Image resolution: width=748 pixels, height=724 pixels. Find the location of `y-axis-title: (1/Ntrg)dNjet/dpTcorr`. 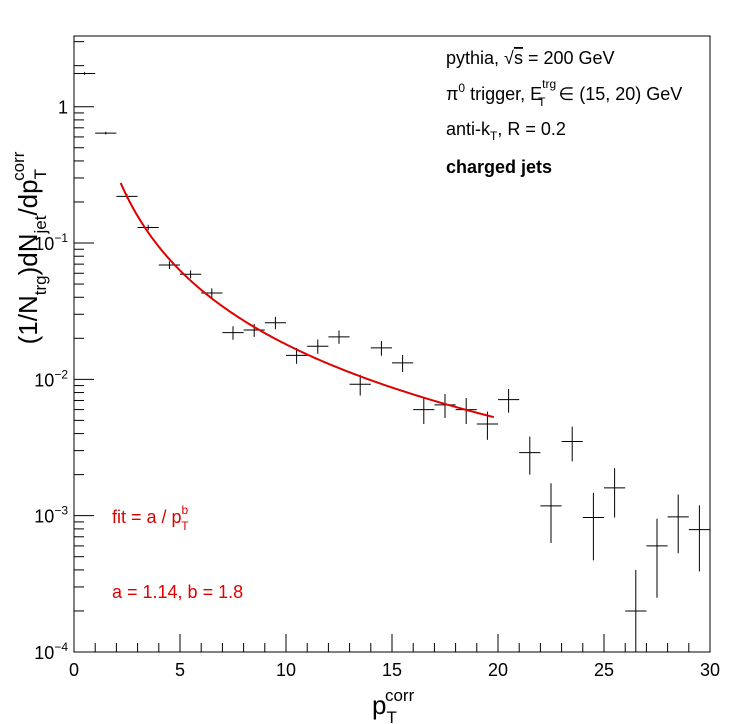

y-axis-title: (1/Ntrg)dNjet/dpTcorr is located at coordinates (29, 247).